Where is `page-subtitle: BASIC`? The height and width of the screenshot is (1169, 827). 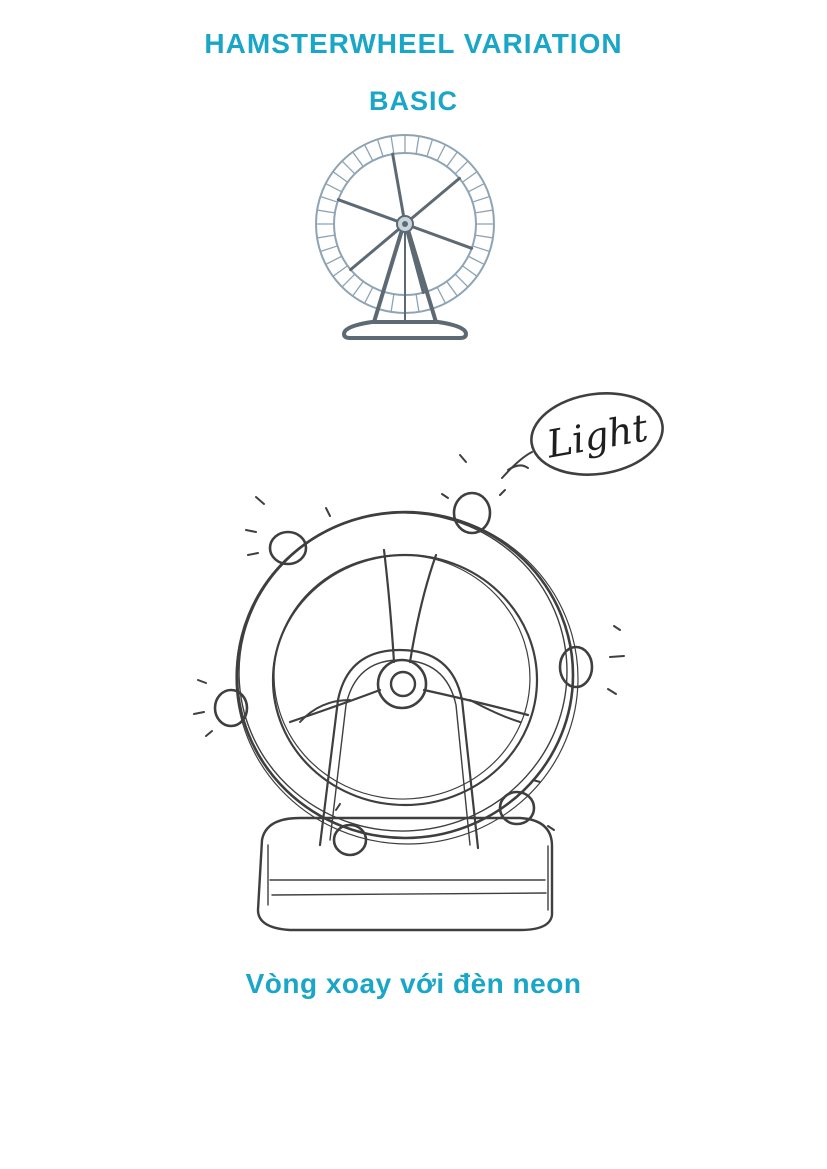 page-subtitle: BASIC is located at coordinates (413, 101).